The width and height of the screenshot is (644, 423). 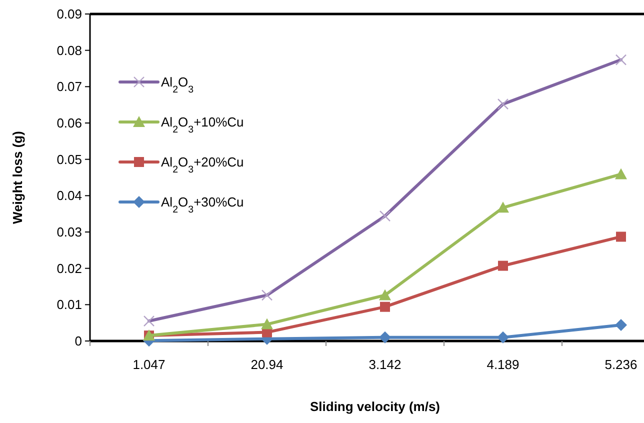 What do you see at coordinates (503, 364) in the screenshot?
I see `x-tick-label: 4.189` at bounding box center [503, 364].